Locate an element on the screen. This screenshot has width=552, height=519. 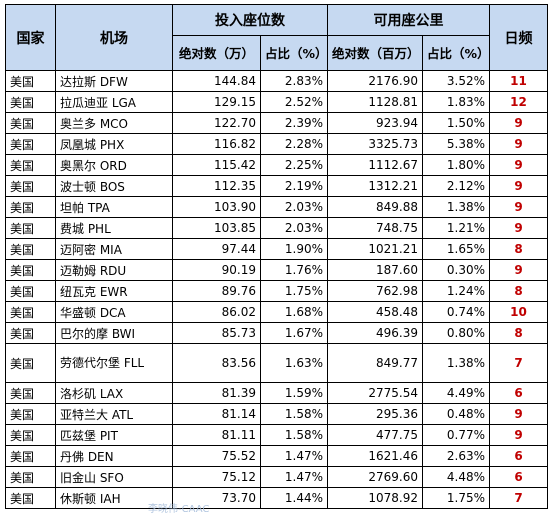
cell-airport: 亚特兰大 ATL is located at coordinates (114, 414).